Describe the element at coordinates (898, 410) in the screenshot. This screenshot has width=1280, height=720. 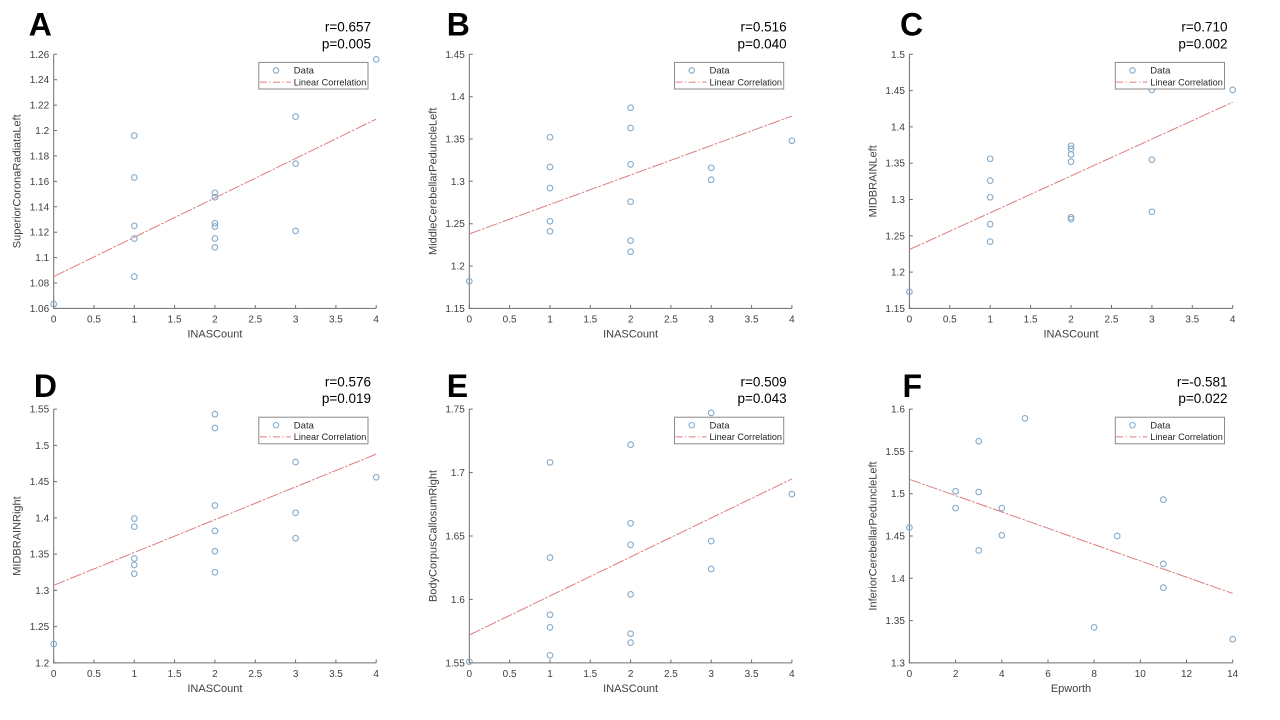
I see `svg-text: 1.6` at that location.